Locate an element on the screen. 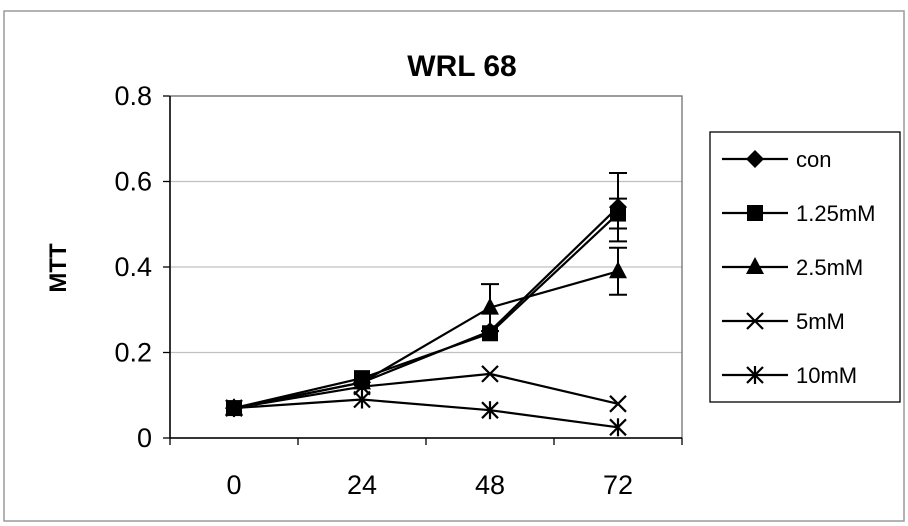 This screenshot has width=908, height=526. legend-label-1: 1.25mM is located at coordinates (835, 213).